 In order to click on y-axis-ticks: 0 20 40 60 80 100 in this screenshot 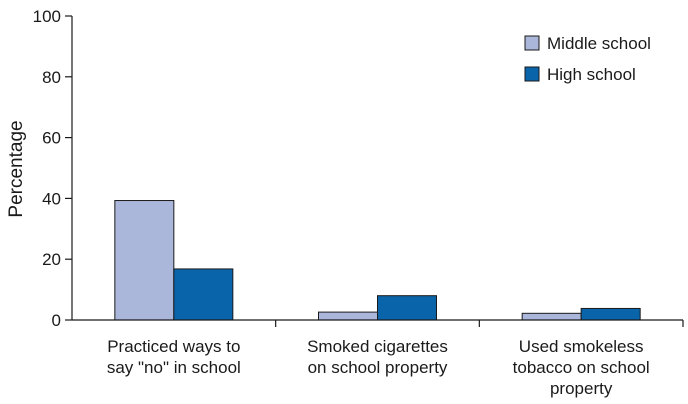, I will do `click(52, 168)`.